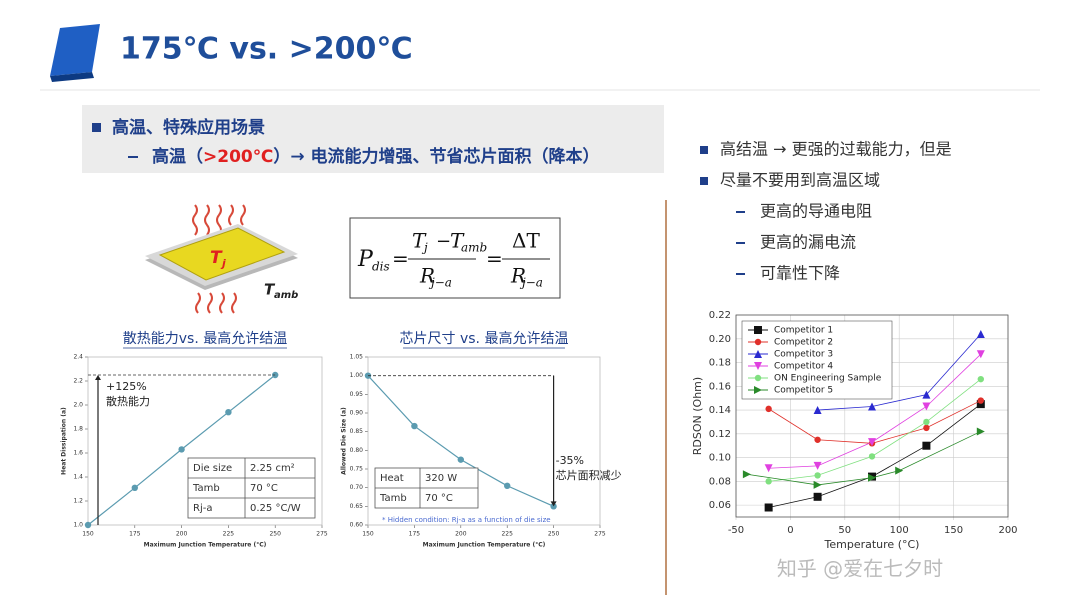 This screenshot has height=610, width=1080. What do you see at coordinates (357, 413) in the screenshot?
I see `y-tick-label: 0.90` at bounding box center [357, 413].